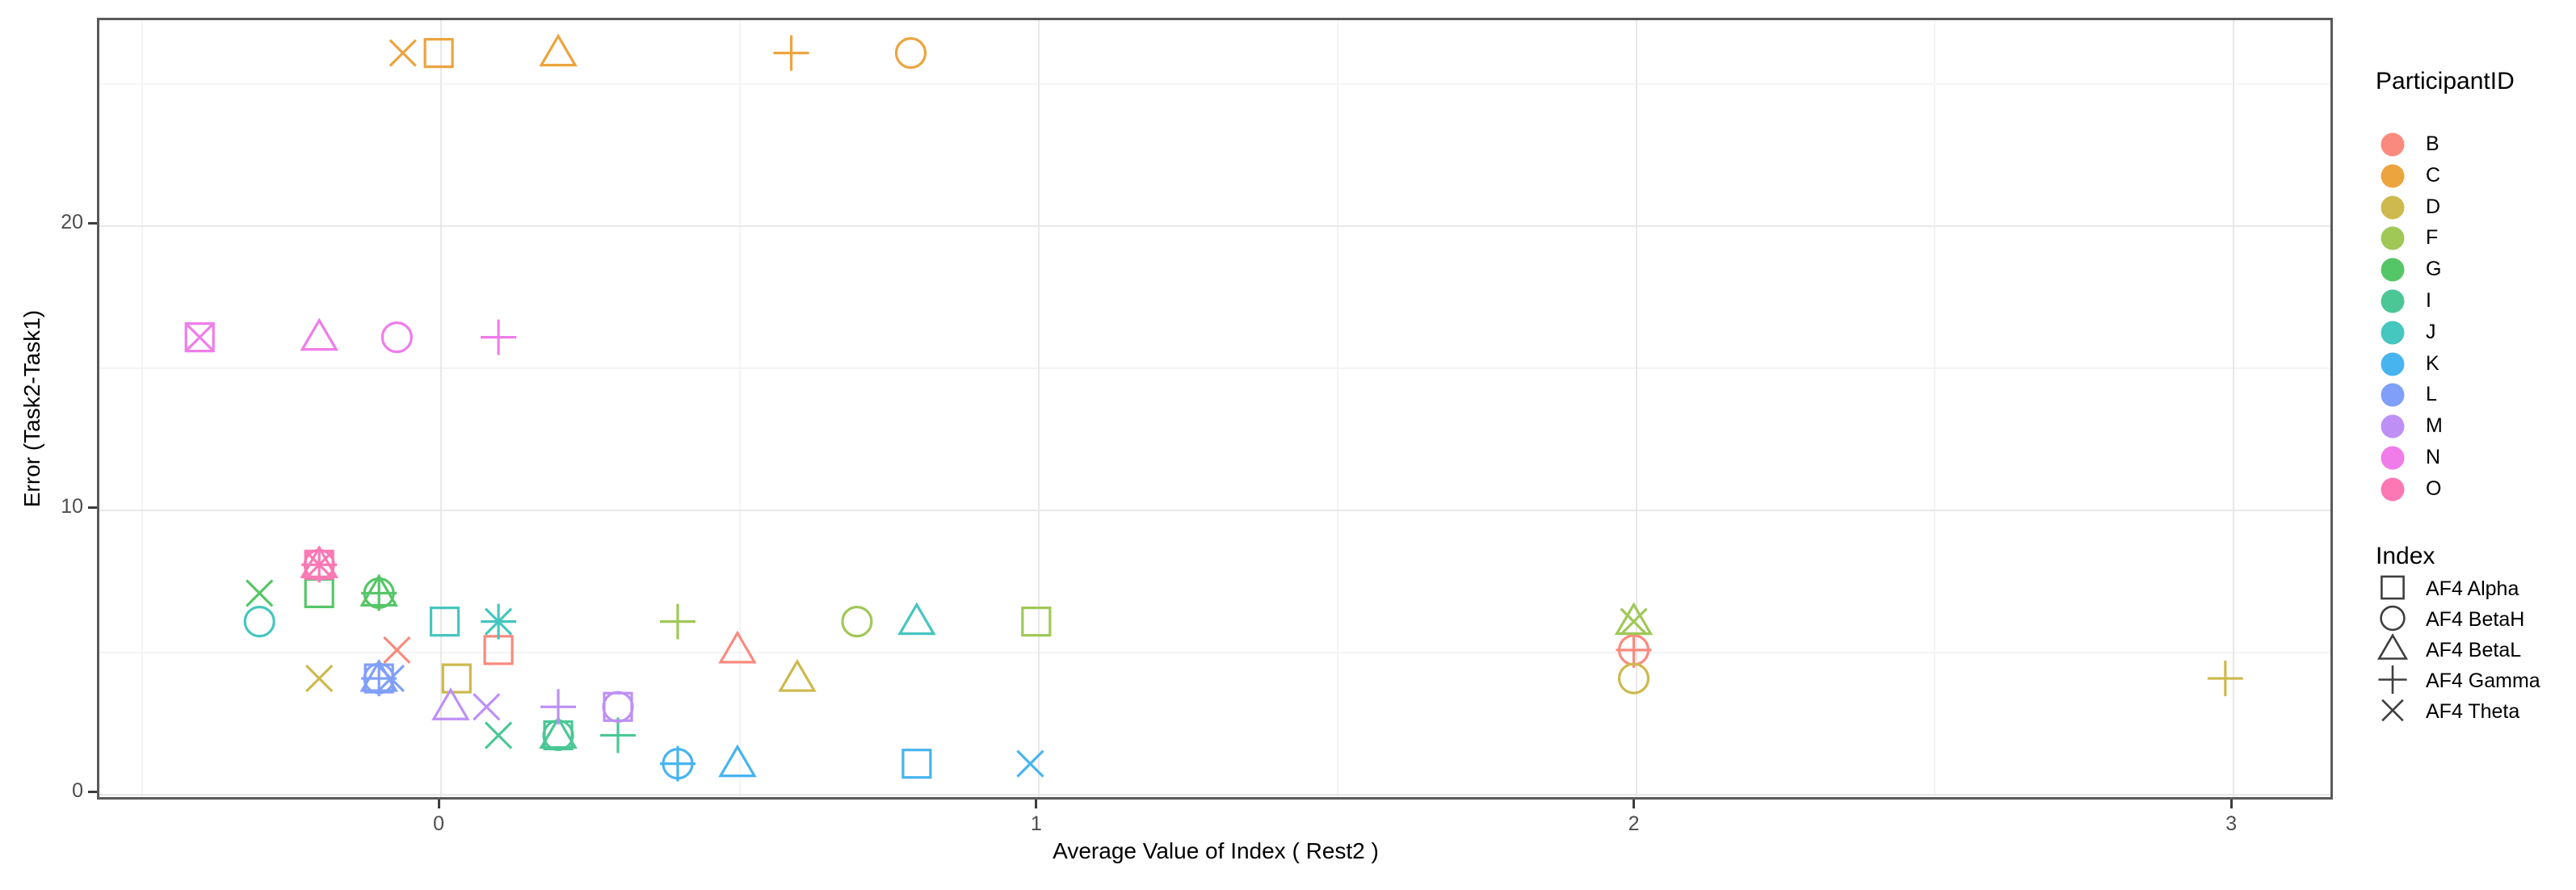 The width and height of the screenshot is (2576, 890). I want to click on data-point-F-circle, so click(857, 622).